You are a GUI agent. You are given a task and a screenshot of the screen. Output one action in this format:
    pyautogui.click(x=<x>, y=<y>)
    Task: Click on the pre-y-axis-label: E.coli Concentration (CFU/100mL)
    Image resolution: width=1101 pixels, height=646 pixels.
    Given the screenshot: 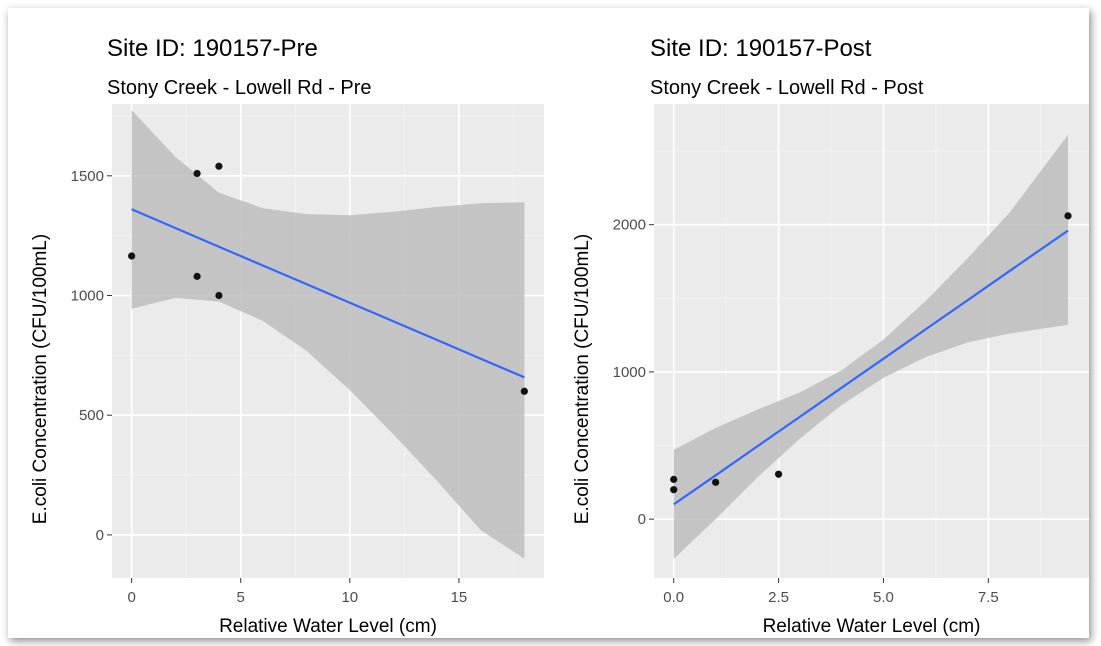 What is the action you would take?
    pyautogui.click(x=40, y=379)
    